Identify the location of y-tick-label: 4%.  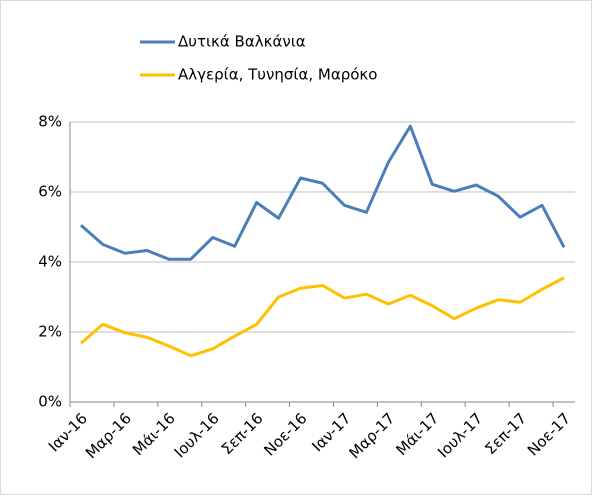
(50, 262).